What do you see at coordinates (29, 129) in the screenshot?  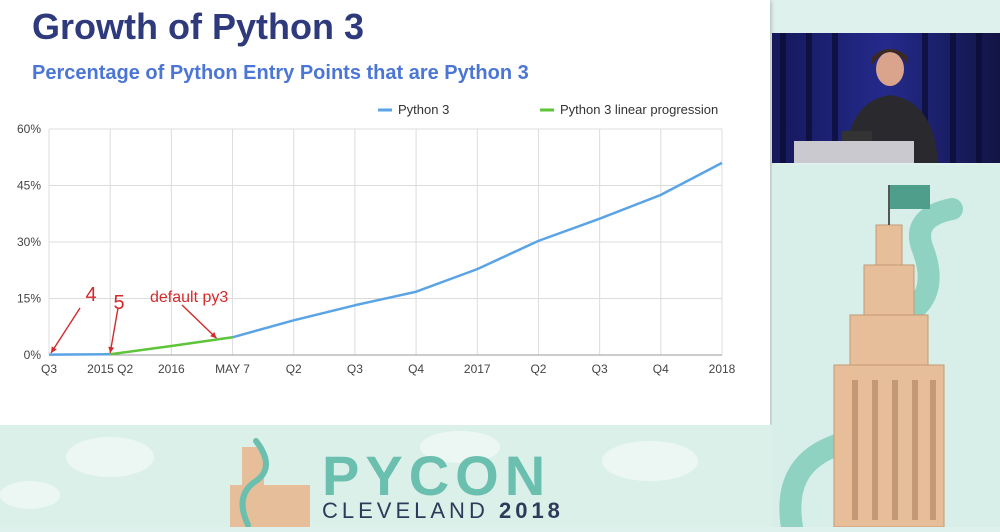 I see `y-tick-label: 60%` at bounding box center [29, 129].